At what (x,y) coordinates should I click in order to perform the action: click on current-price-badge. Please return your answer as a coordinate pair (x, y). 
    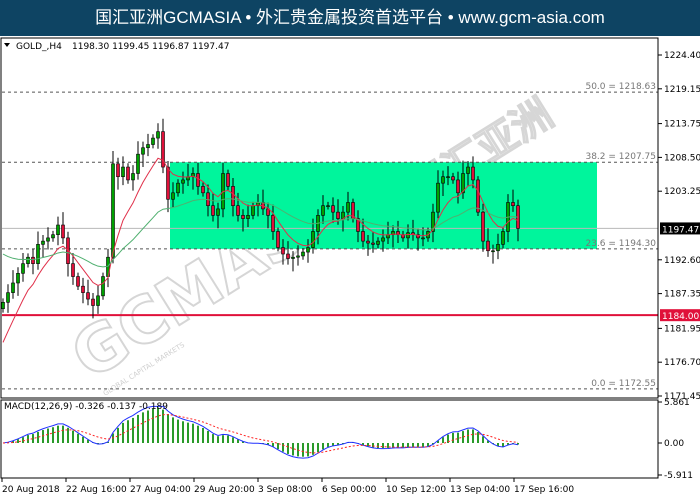
    Looking at the image, I should click on (680, 228).